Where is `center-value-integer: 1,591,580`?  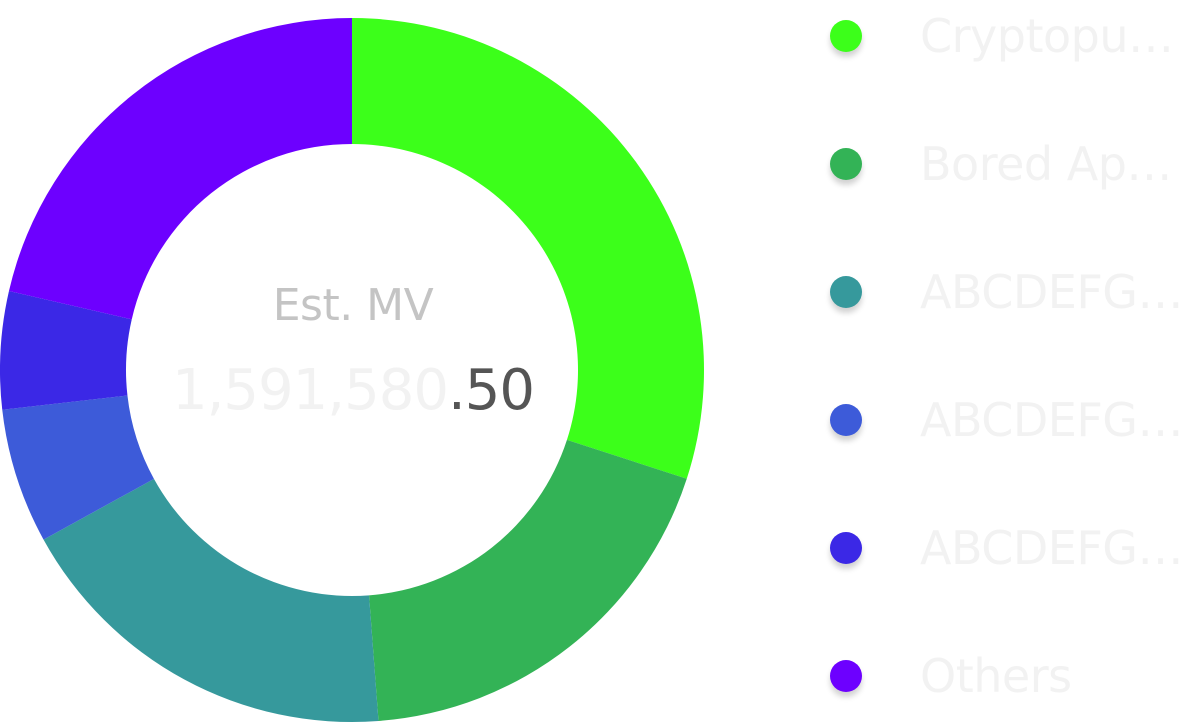
center-value-integer: 1,591,580 is located at coordinates (310, 390).